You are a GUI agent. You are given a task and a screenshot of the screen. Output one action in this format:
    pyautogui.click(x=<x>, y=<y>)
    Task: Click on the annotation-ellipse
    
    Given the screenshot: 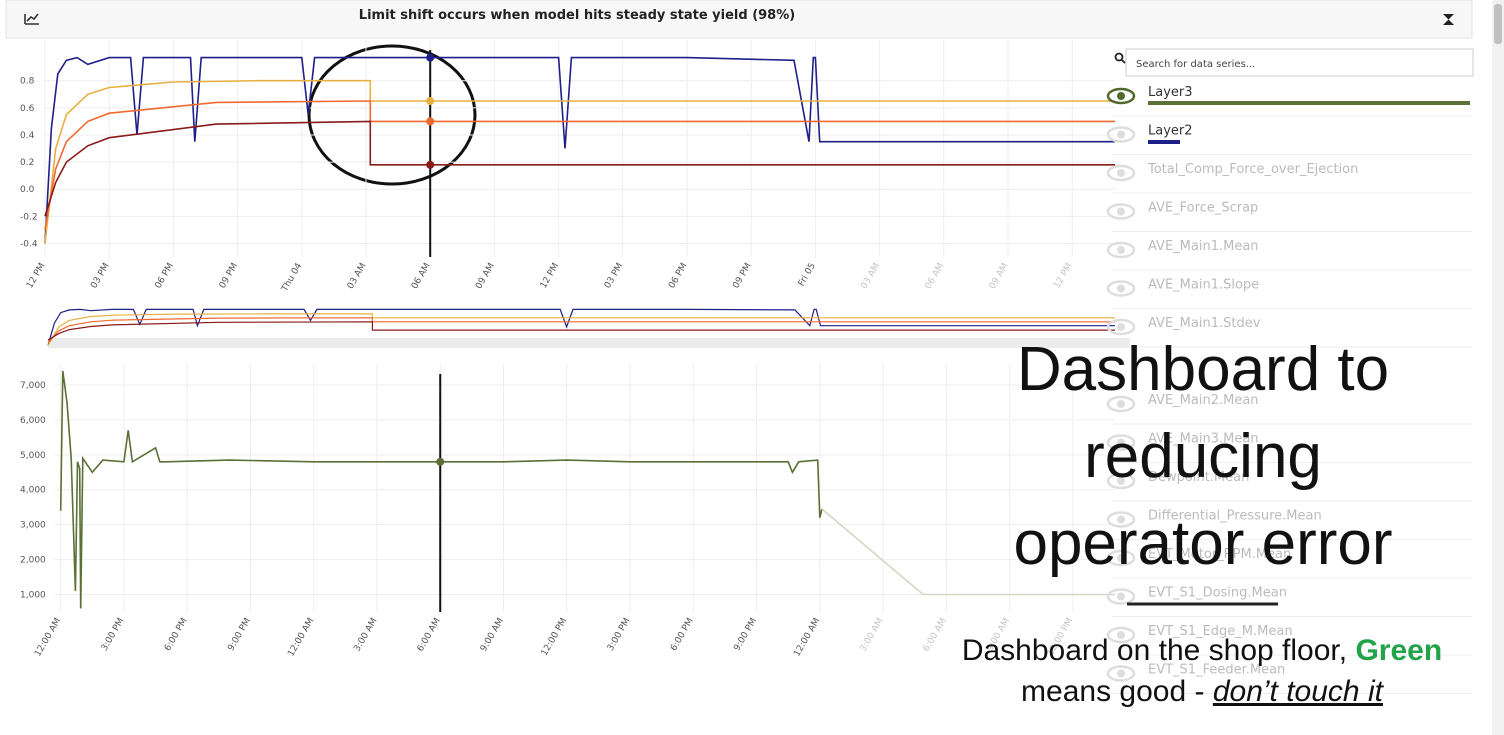 What is the action you would take?
    pyautogui.click(x=392, y=115)
    